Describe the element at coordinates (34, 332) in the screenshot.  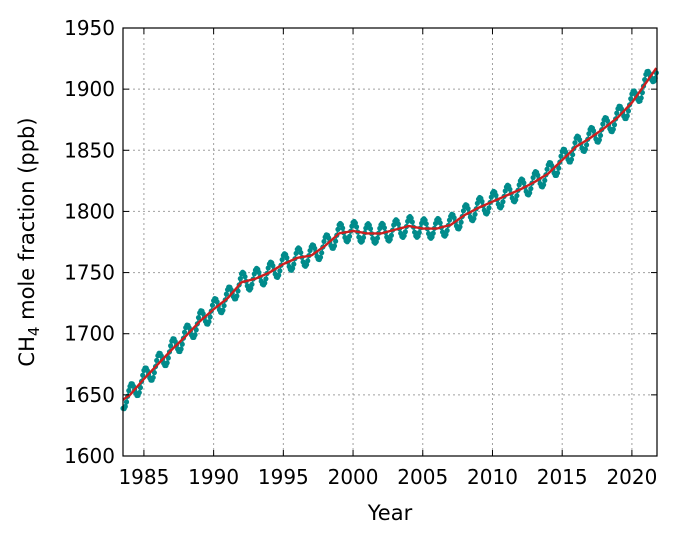
I see `y-axis-title-subscript: 4` at that location.